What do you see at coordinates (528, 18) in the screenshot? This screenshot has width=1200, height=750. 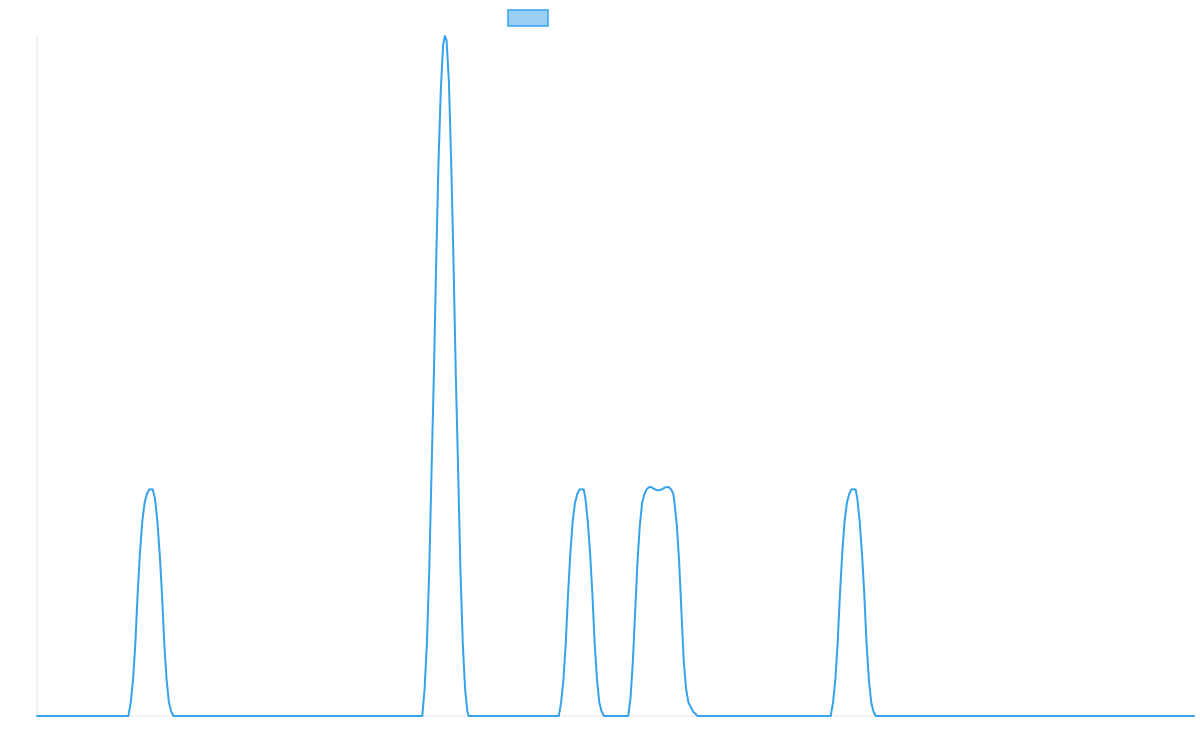 I see `legend-swatch` at bounding box center [528, 18].